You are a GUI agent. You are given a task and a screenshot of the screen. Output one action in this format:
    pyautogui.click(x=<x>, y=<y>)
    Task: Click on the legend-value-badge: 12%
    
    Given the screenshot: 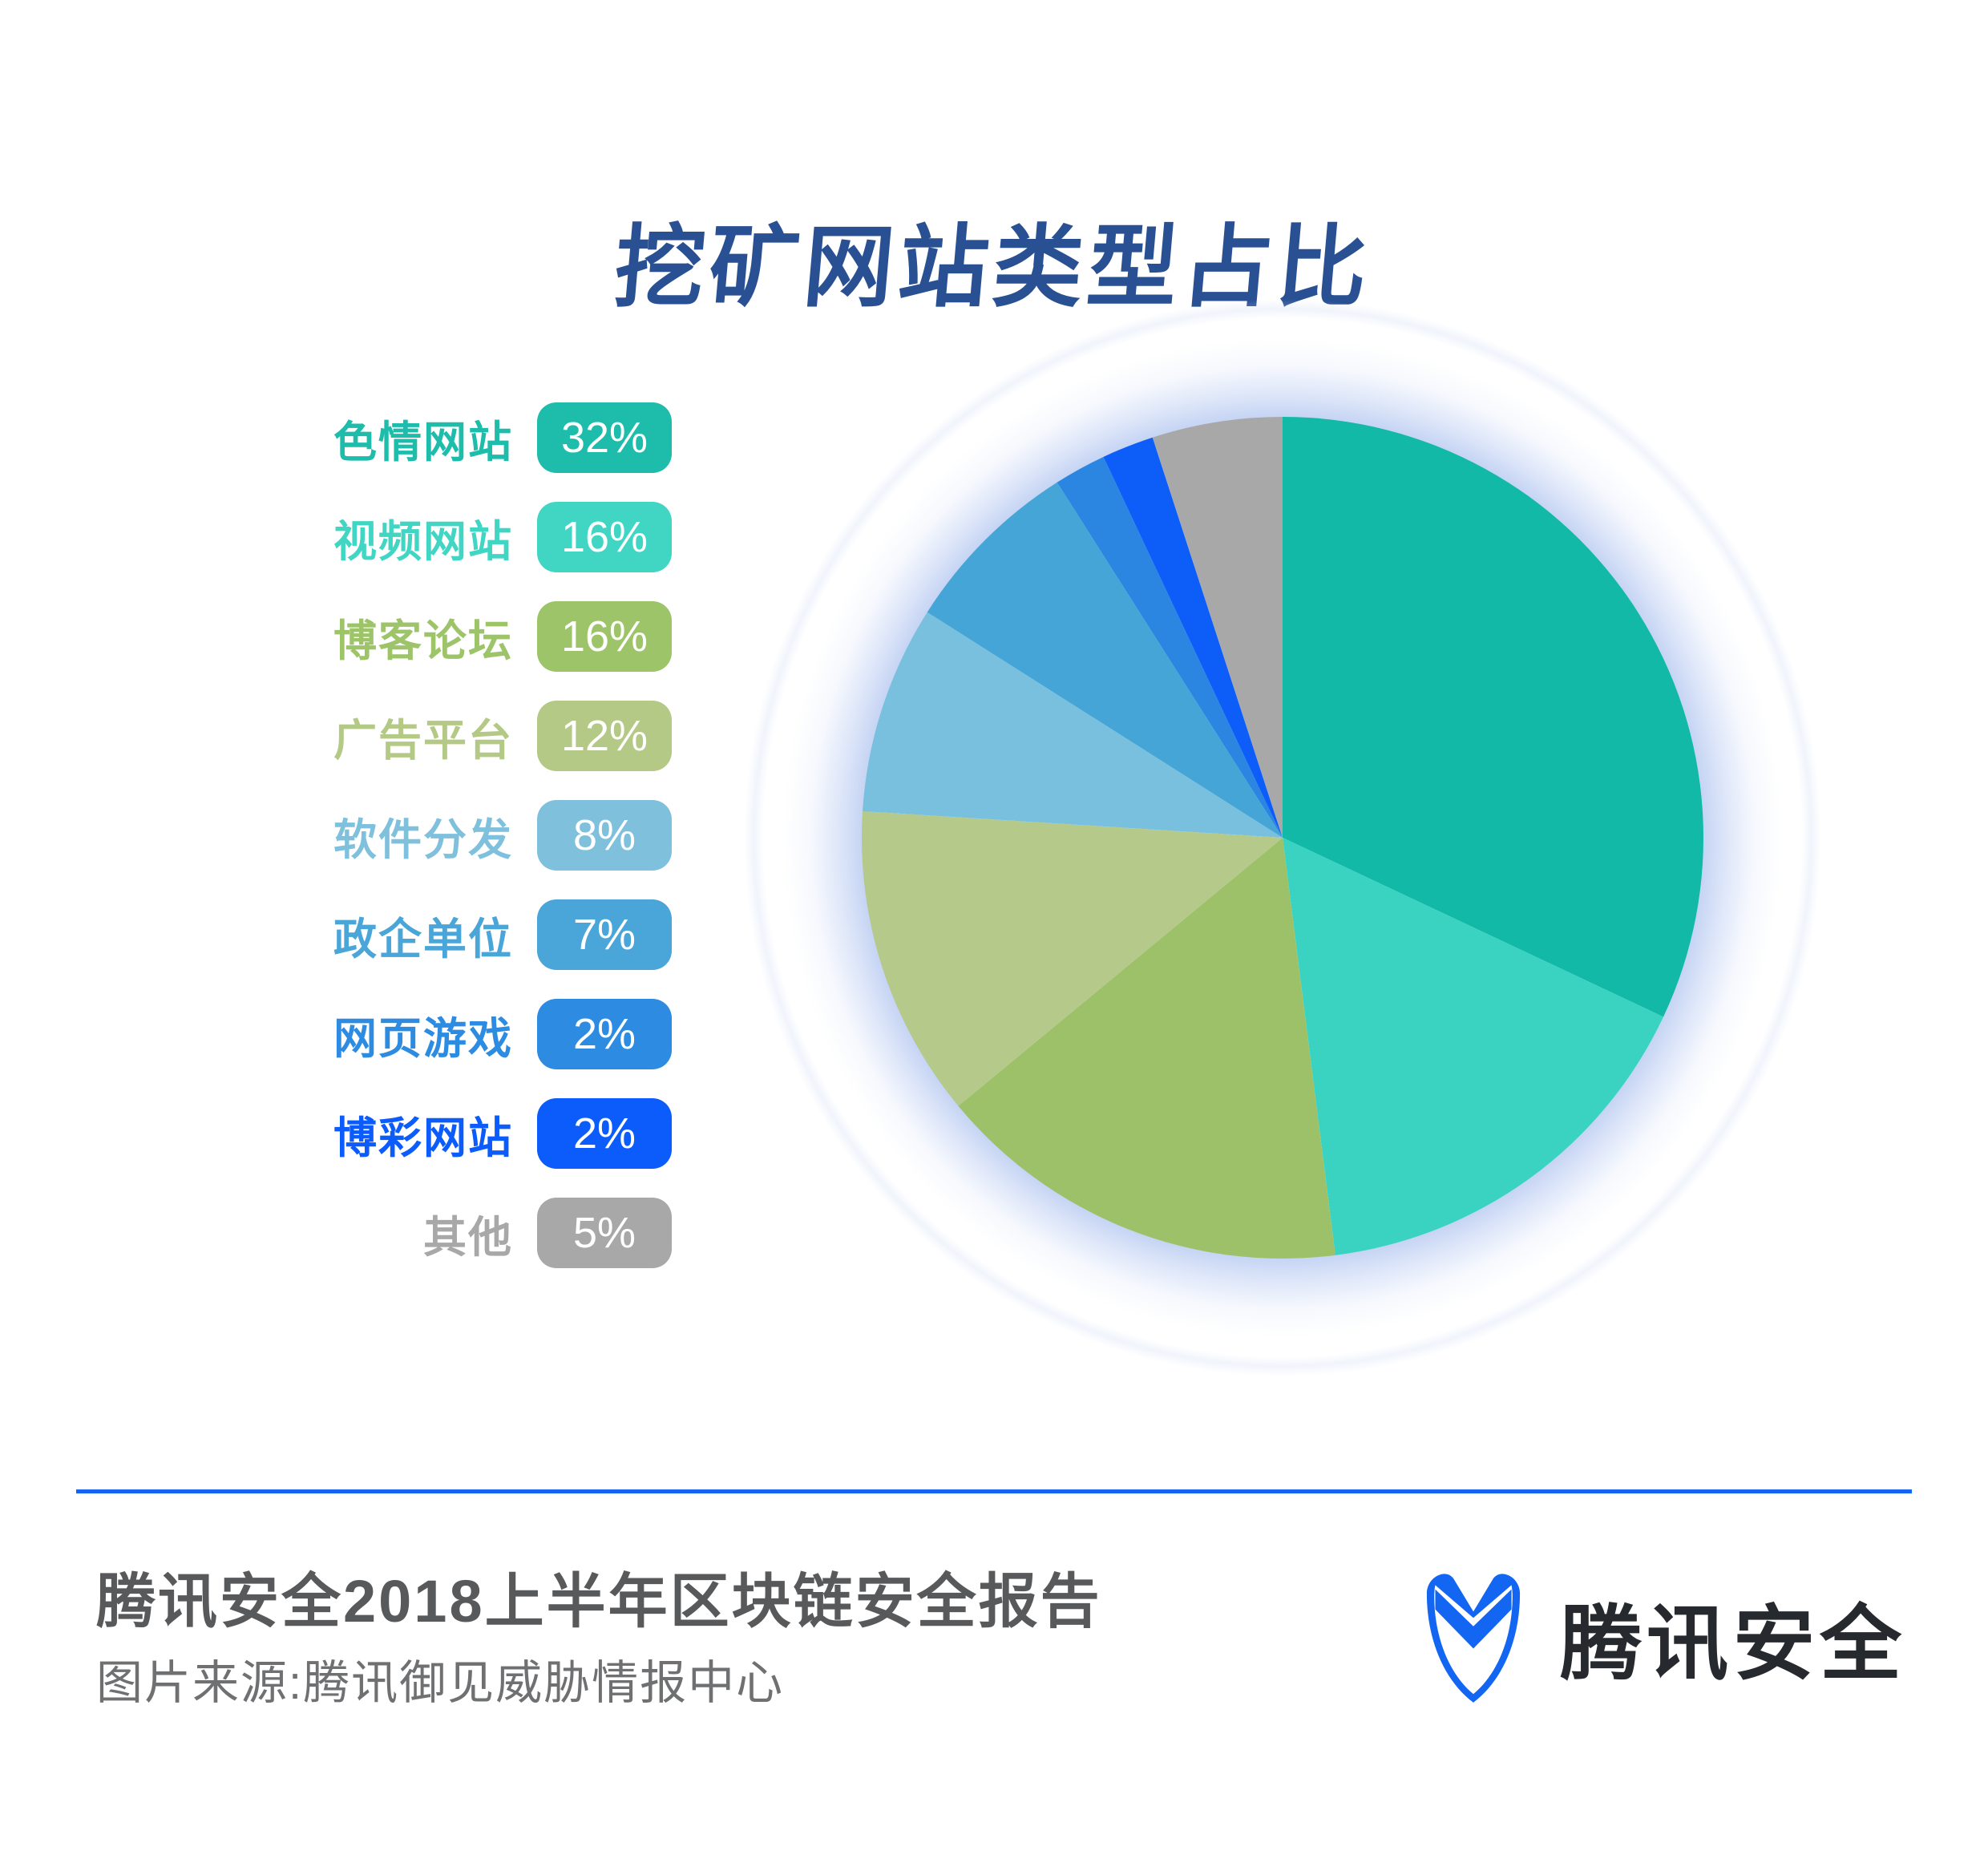 What is the action you would take?
    pyautogui.click(x=604, y=736)
    